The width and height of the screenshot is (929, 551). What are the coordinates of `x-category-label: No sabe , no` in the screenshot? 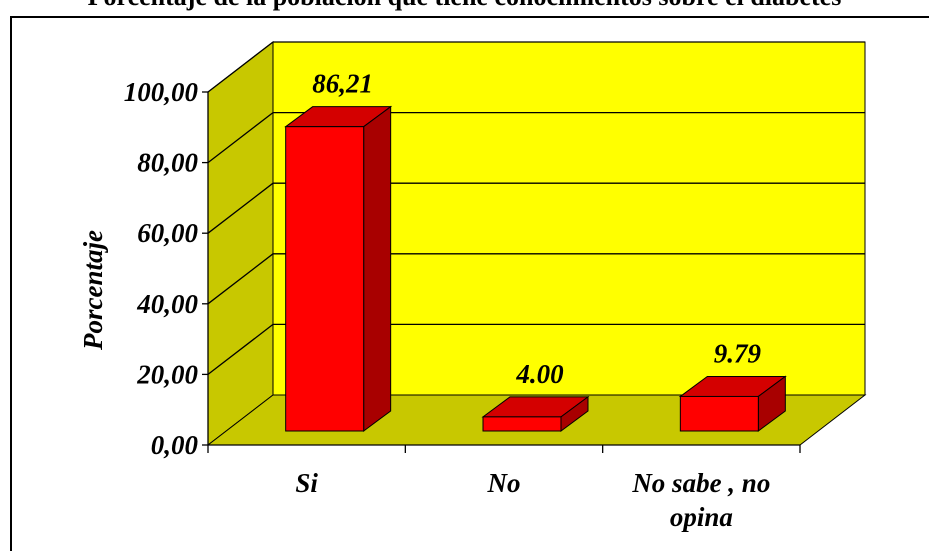 It's located at (700, 483).